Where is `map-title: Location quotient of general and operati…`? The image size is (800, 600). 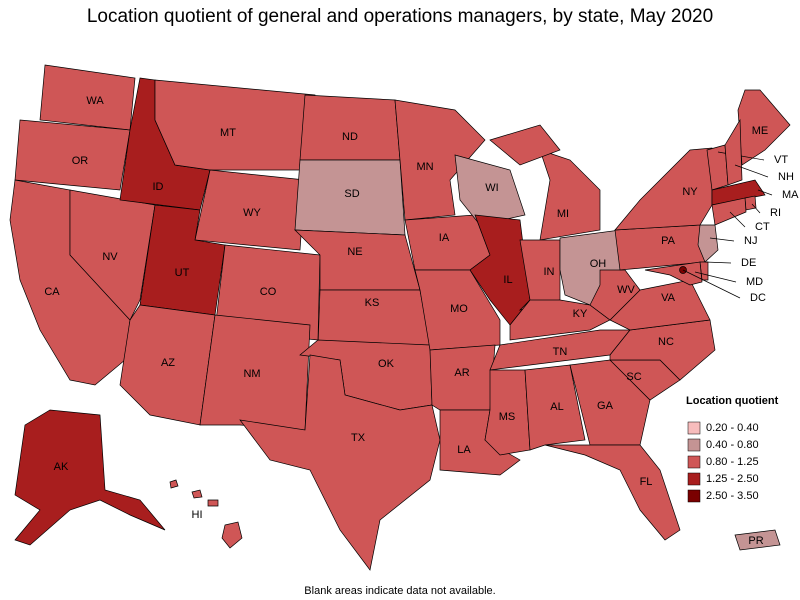
map-title: Location quotient of general and operati… is located at coordinates (400, 16).